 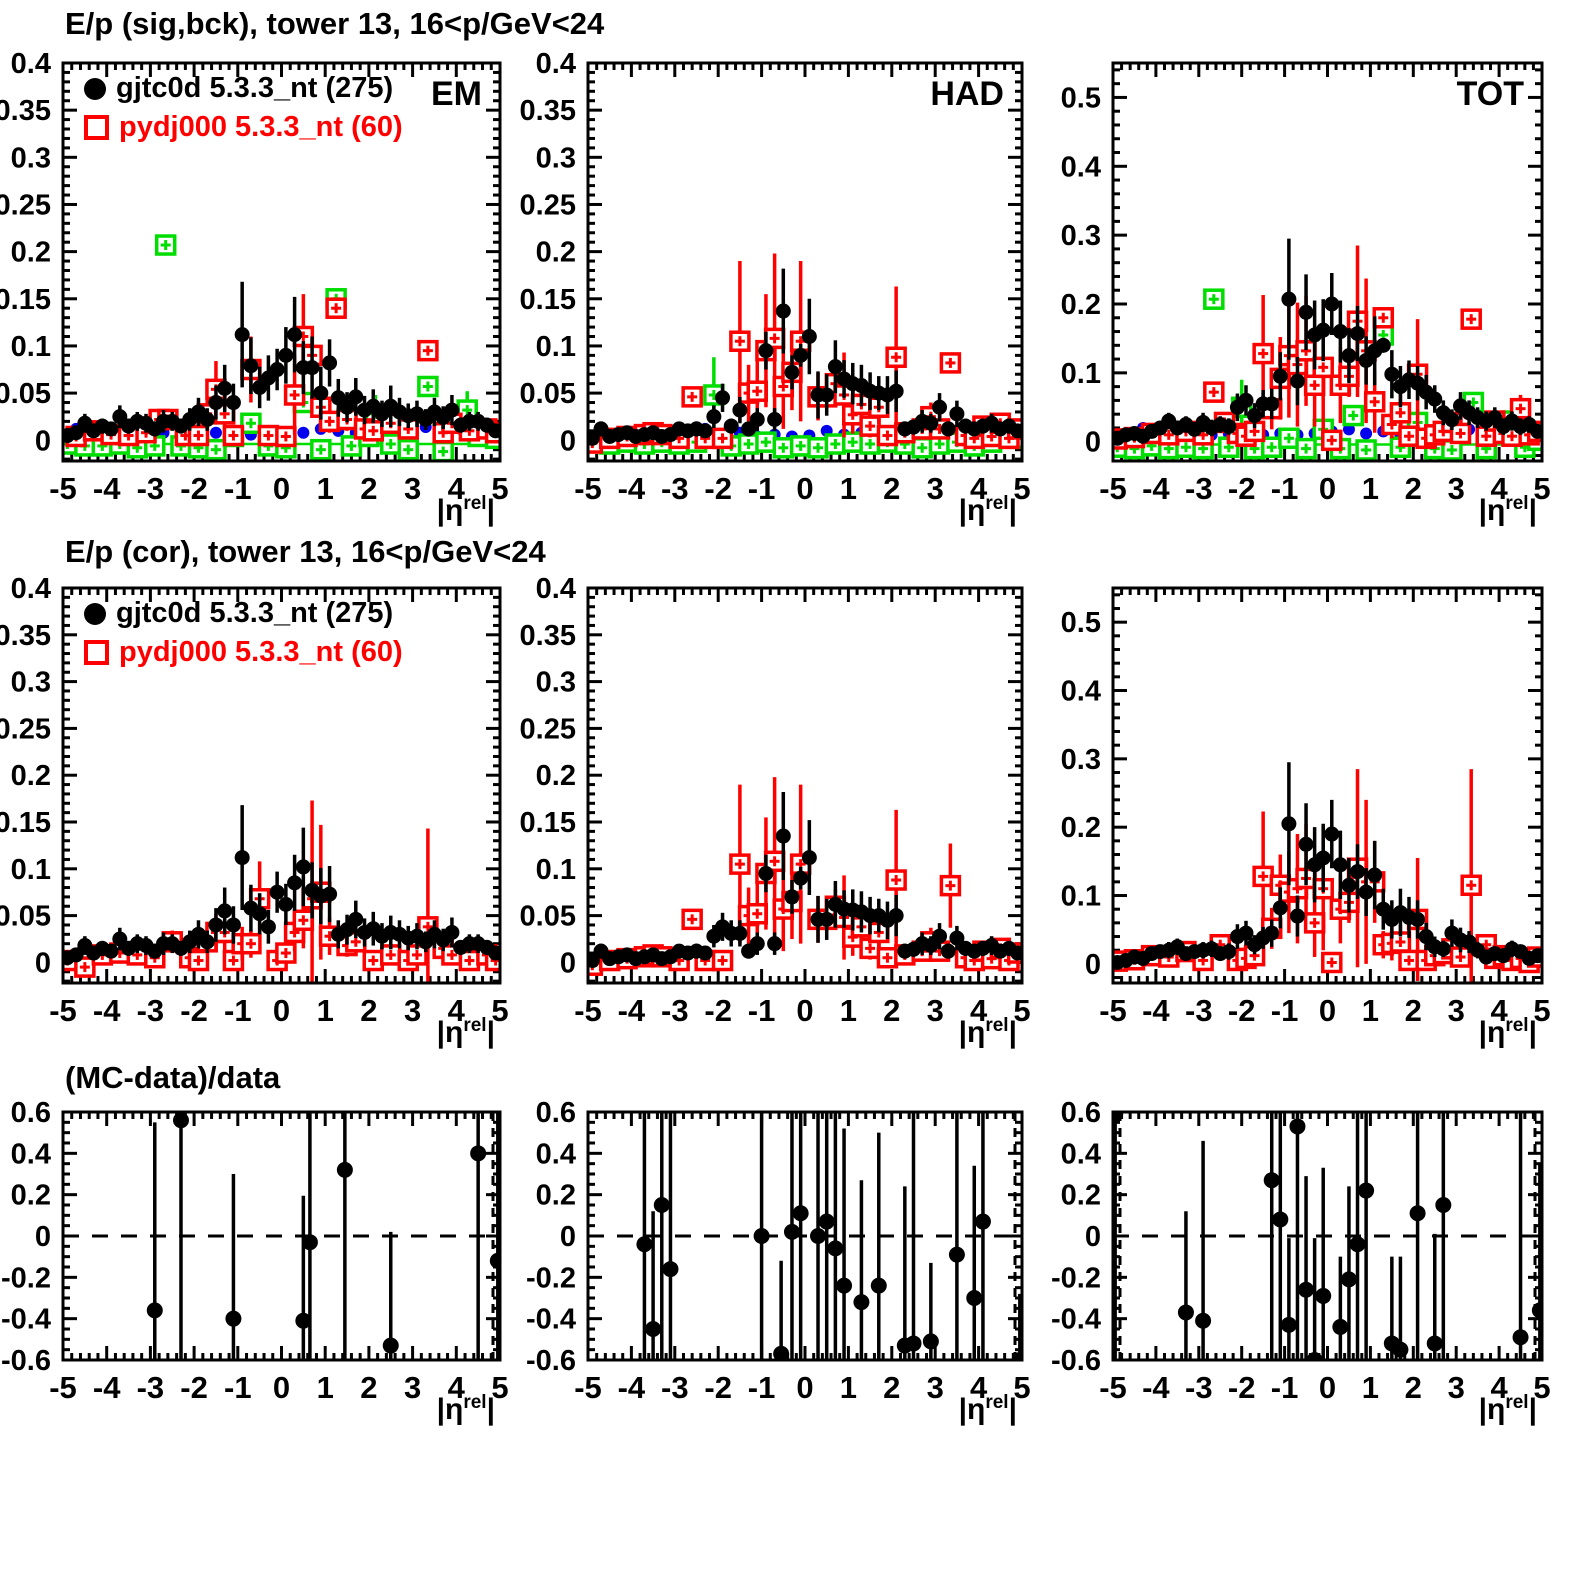 What do you see at coordinates (335, 23) in the screenshot?
I see `row1-title: E/p (sig,bck), tower 13, 16<p/GeV<24` at bounding box center [335, 23].